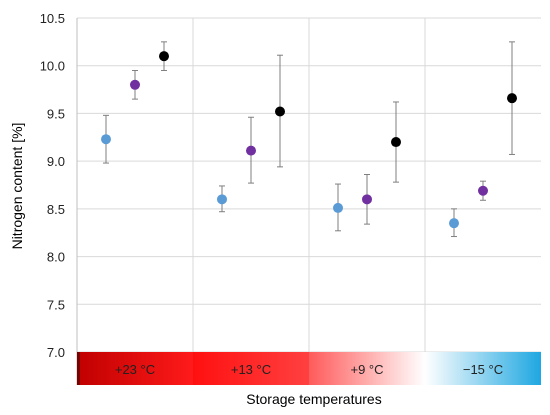 The height and width of the screenshot is (415, 550). What do you see at coordinates (52, 18) in the screenshot?
I see `y-tick-label: 10.5` at bounding box center [52, 18].